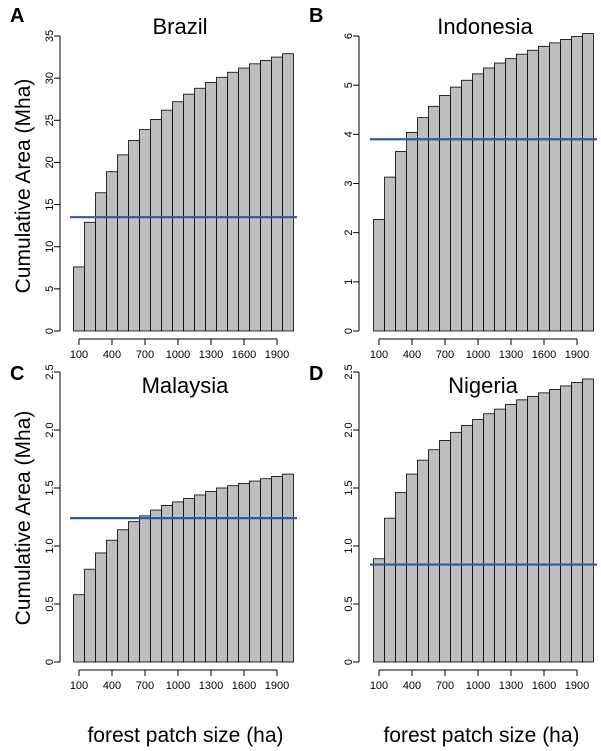 The height and width of the screenshot is (751, 601). Describe the element at coordinates (179, 26) in the screenshot. I see `panel-title: Brazil` at that location.